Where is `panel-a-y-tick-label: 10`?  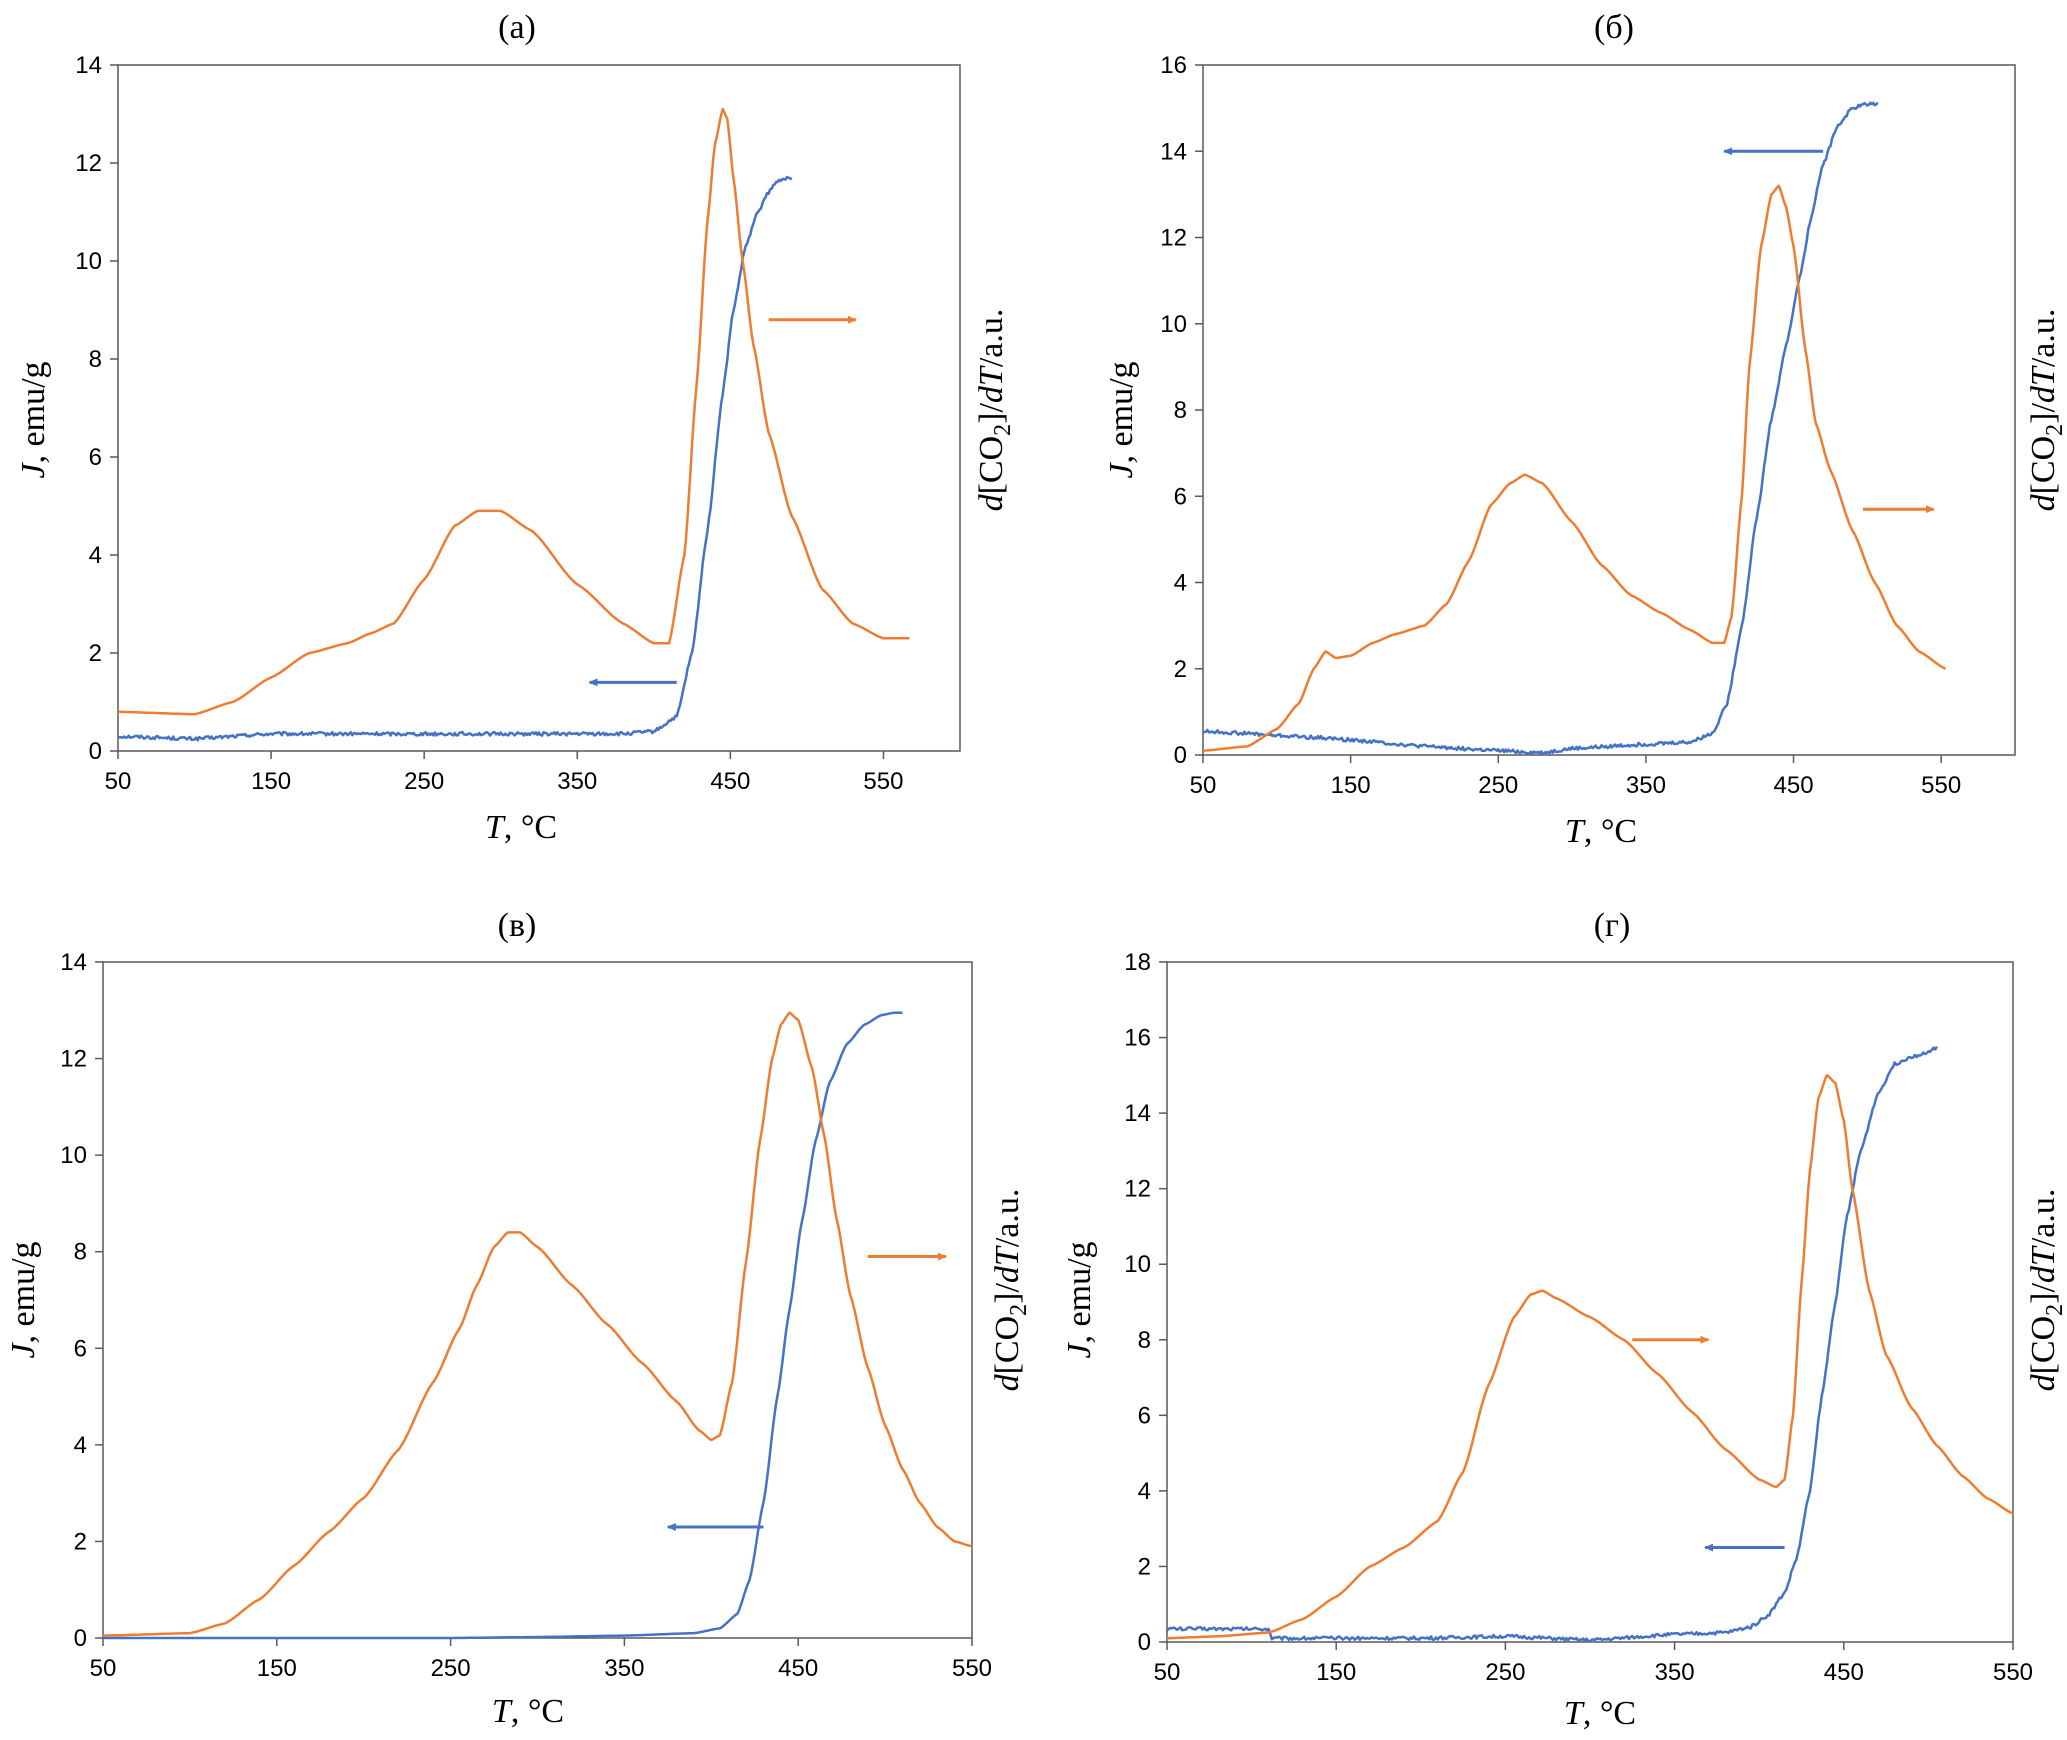
panel-a-y-tick-label: 10 is located at coordinates (88, 261).